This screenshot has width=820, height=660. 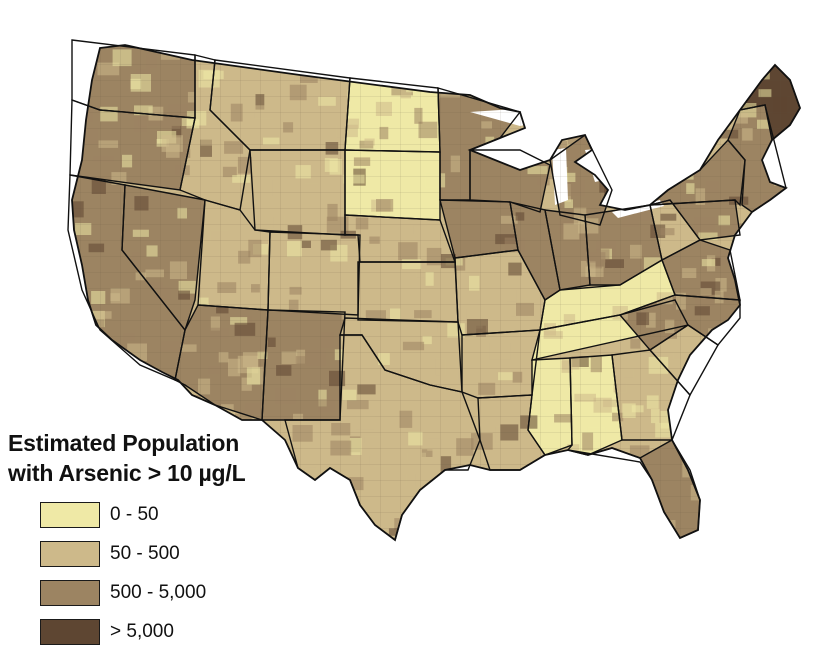 I want to click on legend-label-500-5000: 500 - 5,000, so click(x=158, y=592).